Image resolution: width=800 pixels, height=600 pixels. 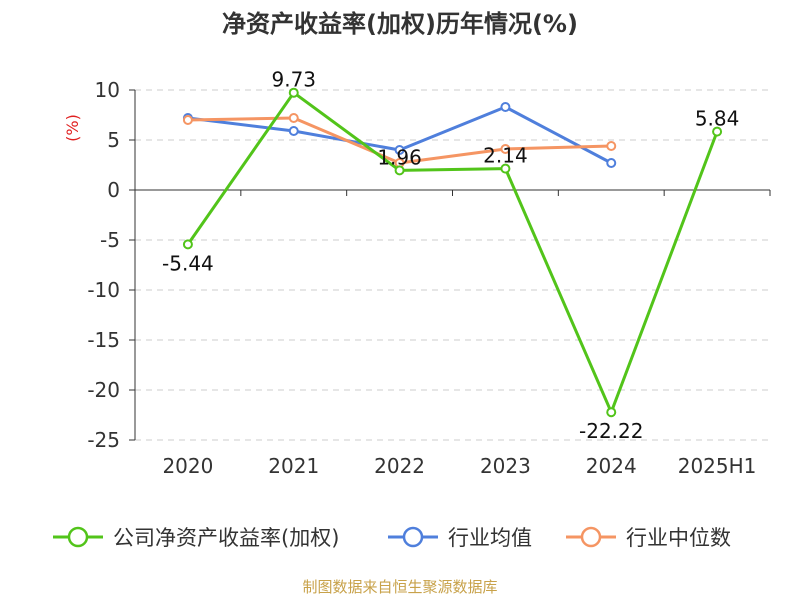 I want to click on y-tick-label: -25, so click(x=103, y=440).